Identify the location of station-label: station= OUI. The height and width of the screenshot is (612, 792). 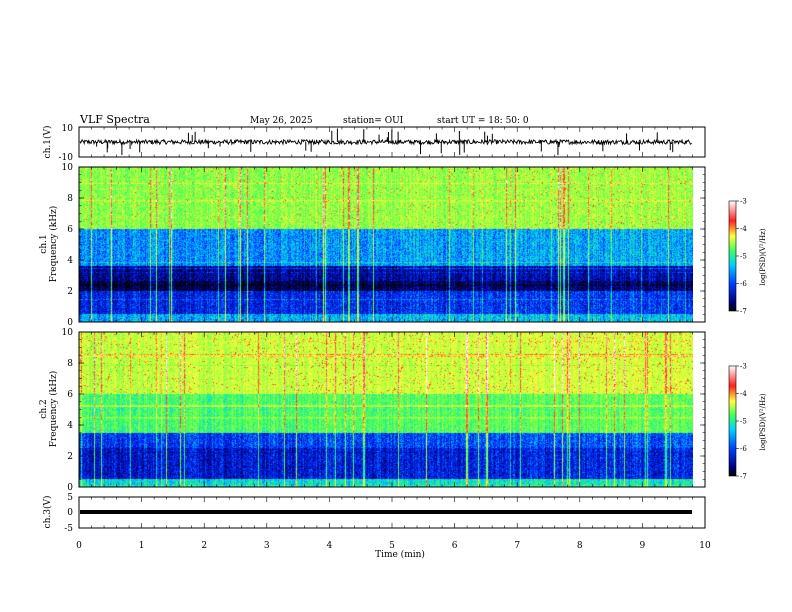
(373, 121).